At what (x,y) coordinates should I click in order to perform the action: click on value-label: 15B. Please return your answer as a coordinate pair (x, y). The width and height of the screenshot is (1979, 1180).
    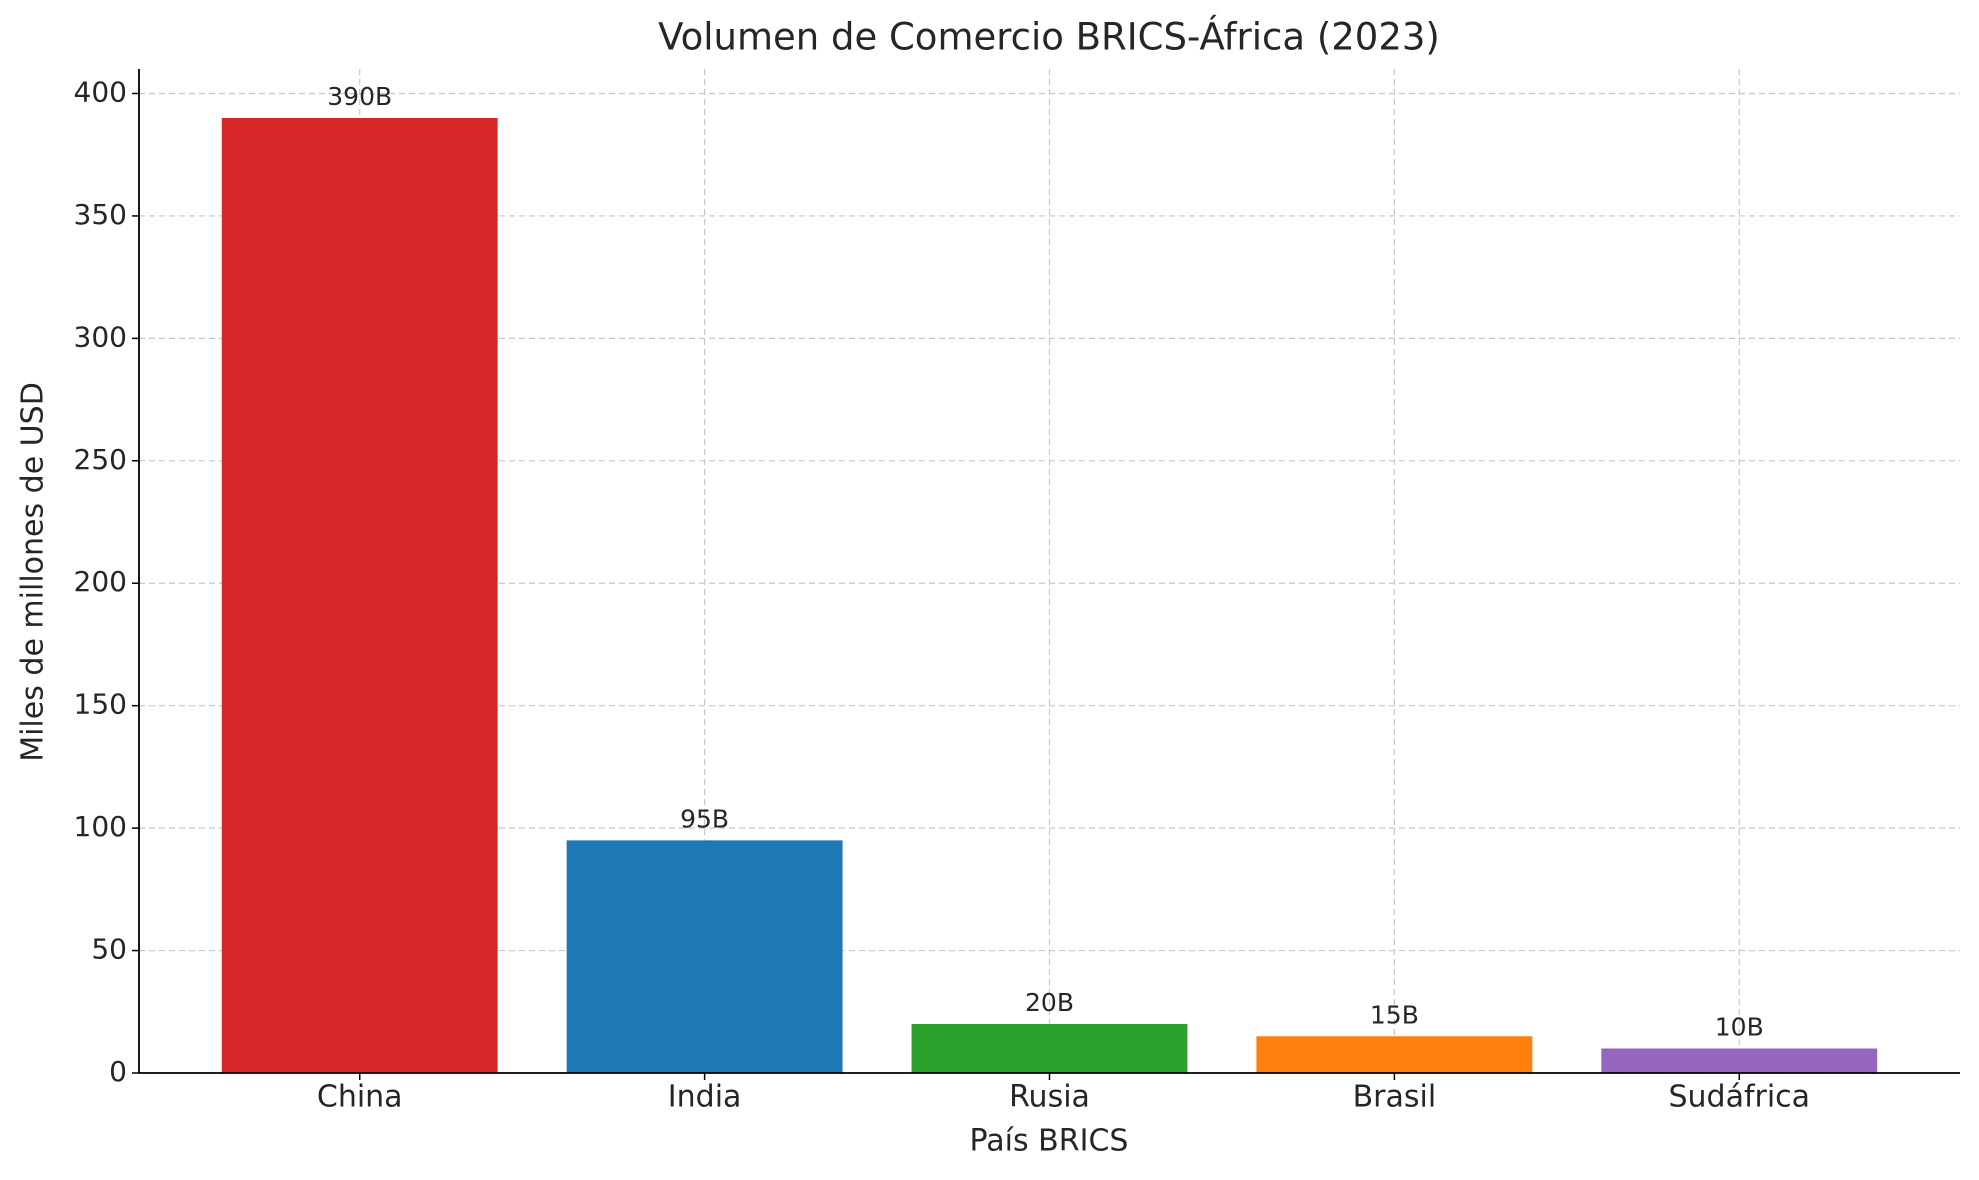
    Looking at the image, I should click on (1394, 1014).